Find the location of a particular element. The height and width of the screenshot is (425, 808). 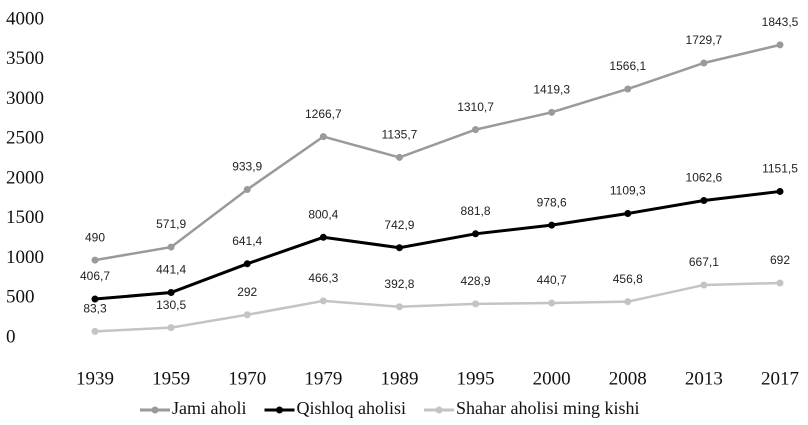

data-label: 692 is located at coordinates (780, 260).